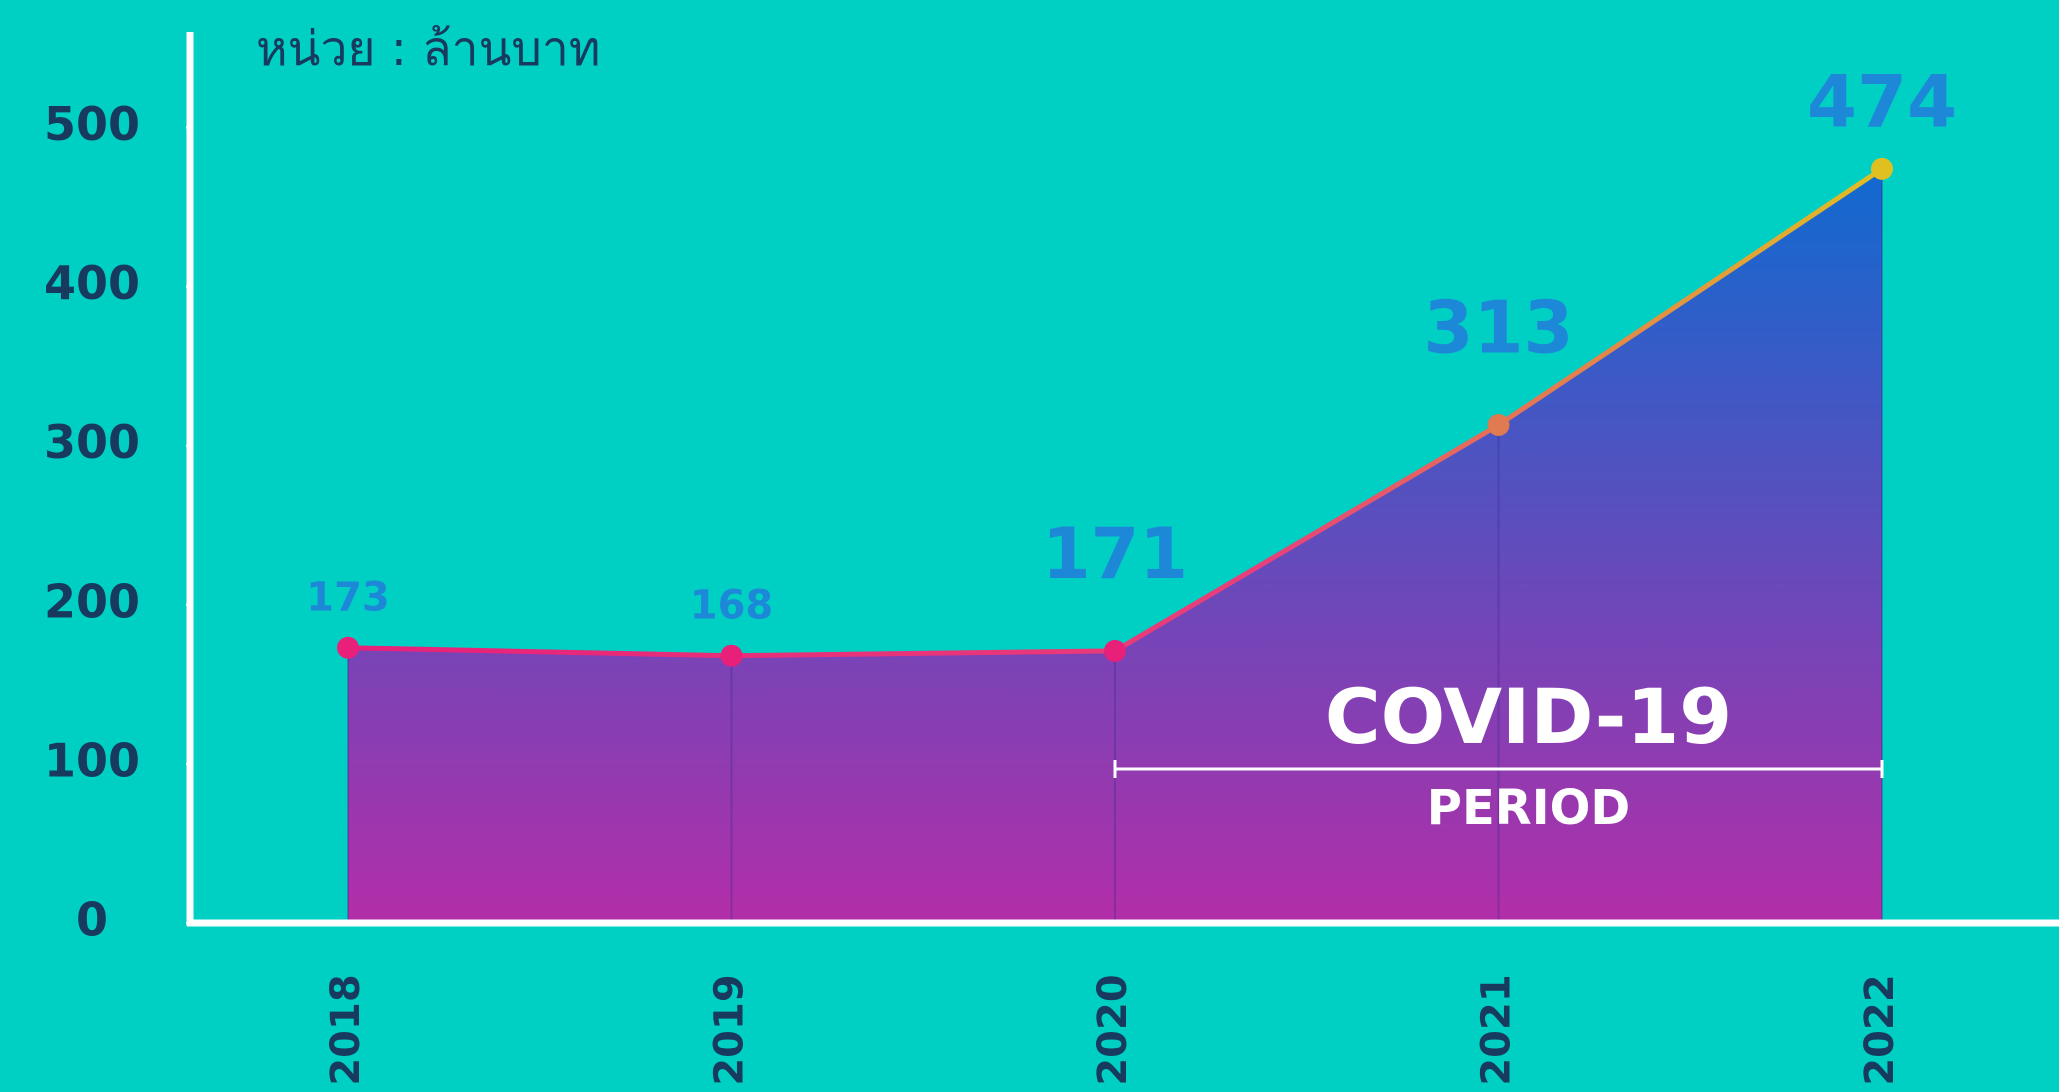 The width and height of the screenshot is (2059, 1092). Describe the element at coordinates (730, 1029) in the screenshot. I see `x-tick-label: 2019` at that location.